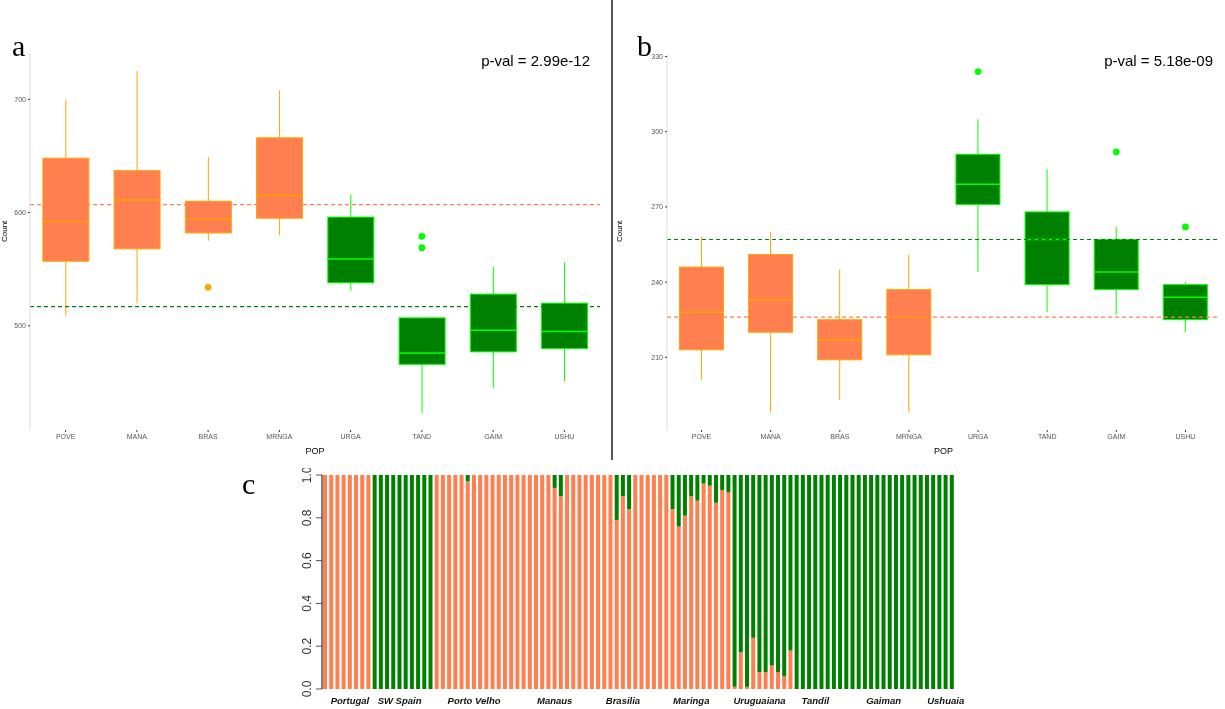 This screenshot has height=709, width=1225. What do you see at coordinates (555, 700) in the screenshot?
I see `x-tick-label: Manaus` at bounding box center [555, 700].